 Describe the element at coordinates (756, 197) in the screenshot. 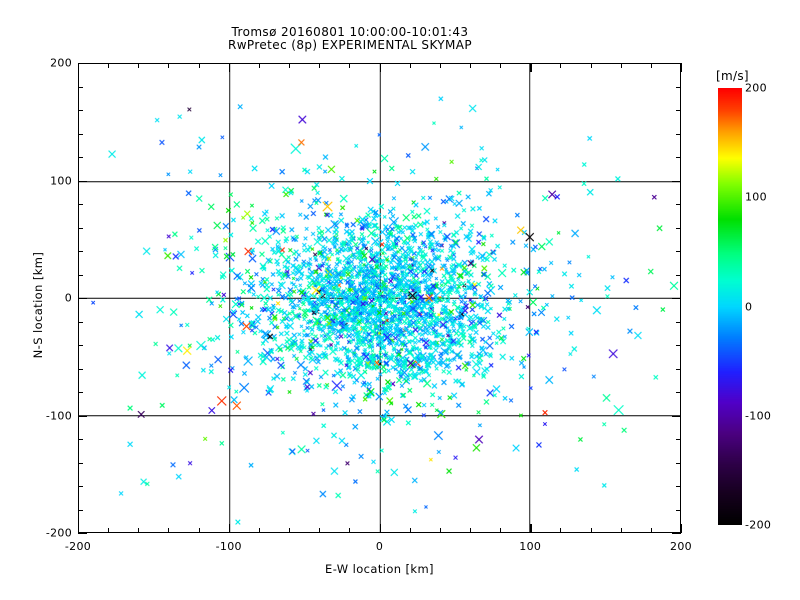

I see `colorbar-tick-100: 100` at that location.